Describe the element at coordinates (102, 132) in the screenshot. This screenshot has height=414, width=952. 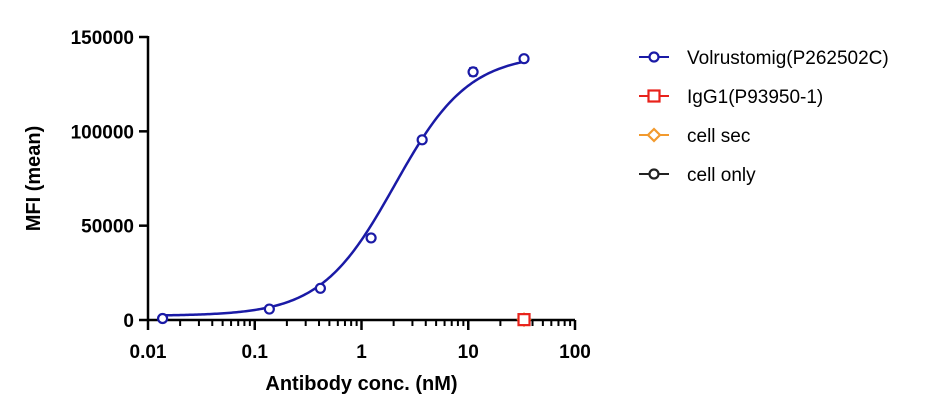
I see `y-tick-label: 100000` at that location.